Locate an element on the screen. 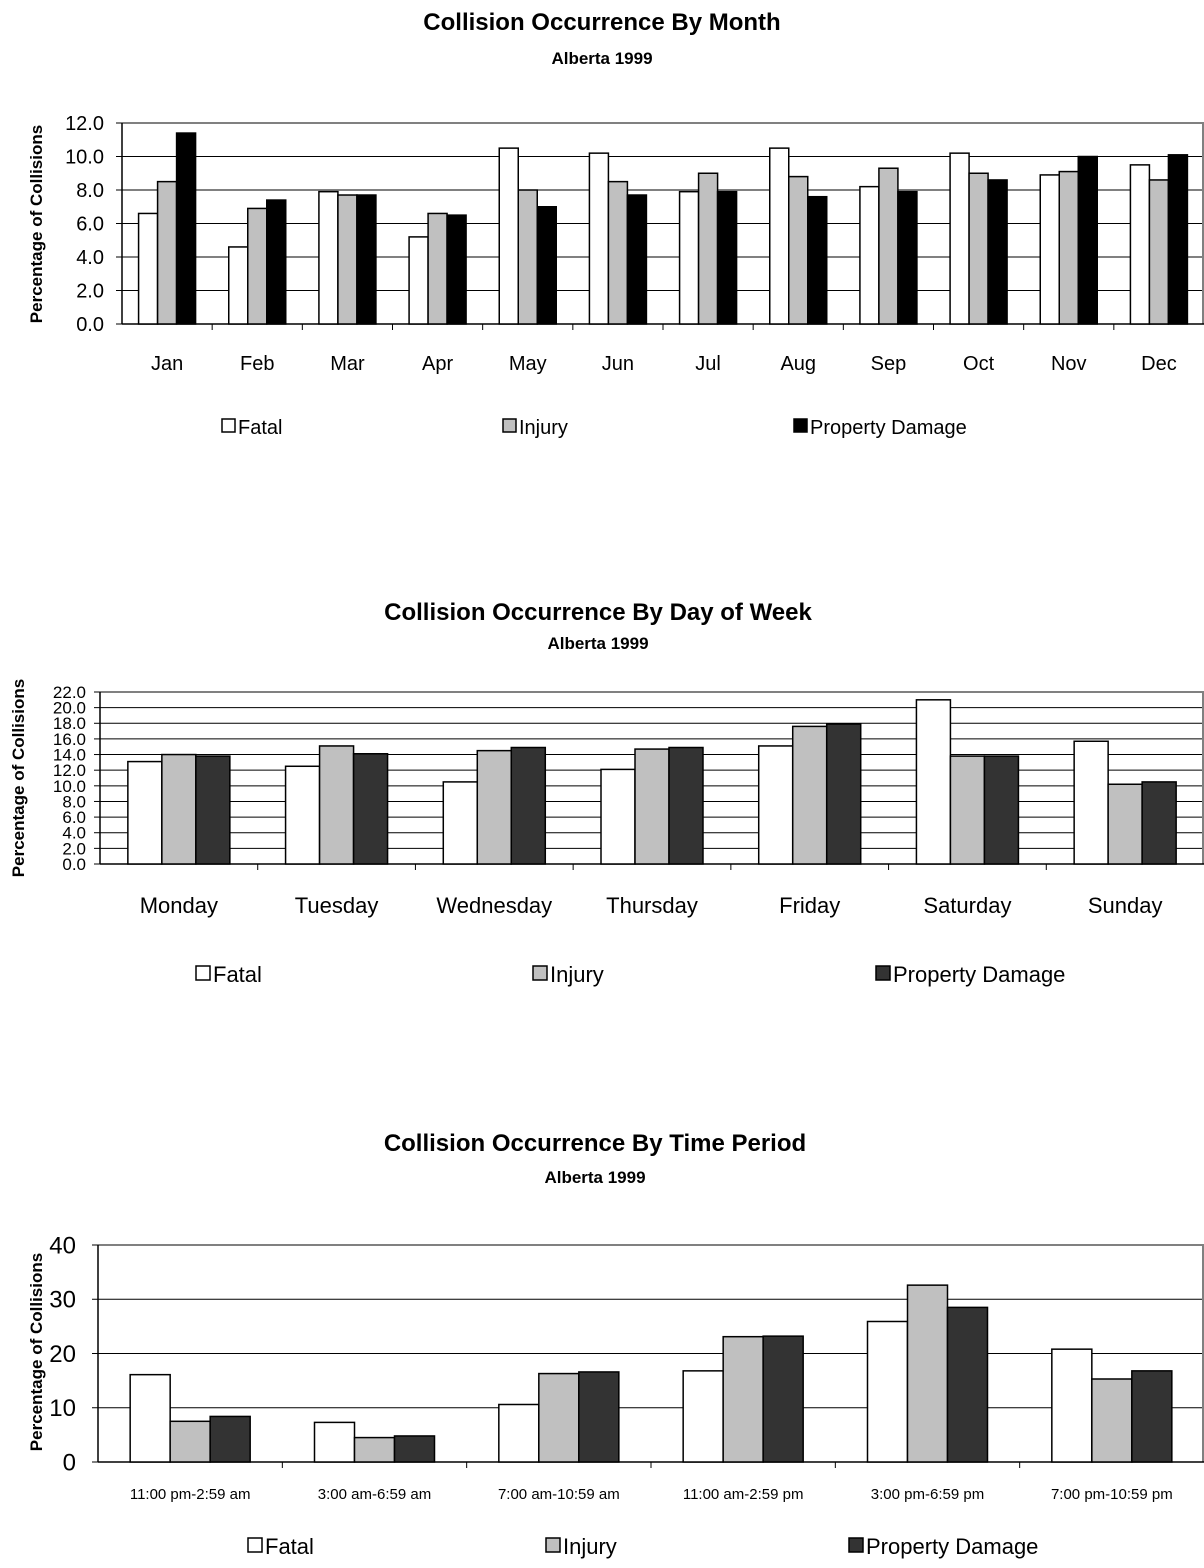  bar-injury-7-00-am-10-59-am is located at coordinates (559, 1417).